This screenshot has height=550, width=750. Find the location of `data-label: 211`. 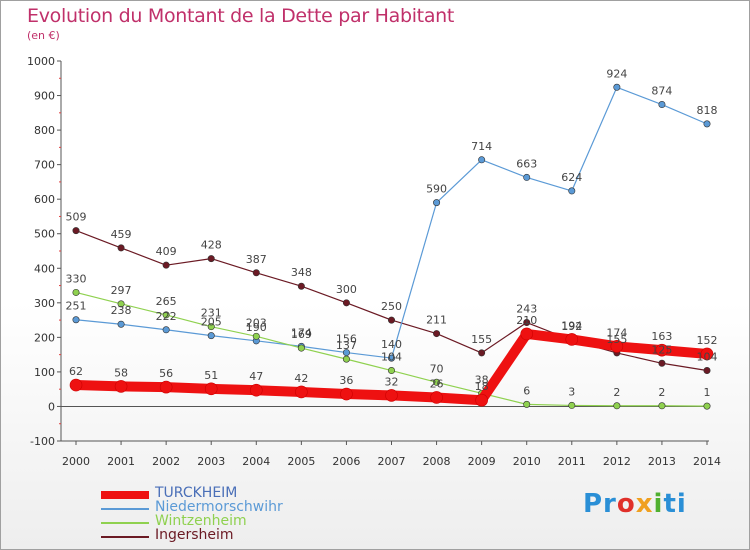

data-label: 211 is located at coordinates (436, 320).